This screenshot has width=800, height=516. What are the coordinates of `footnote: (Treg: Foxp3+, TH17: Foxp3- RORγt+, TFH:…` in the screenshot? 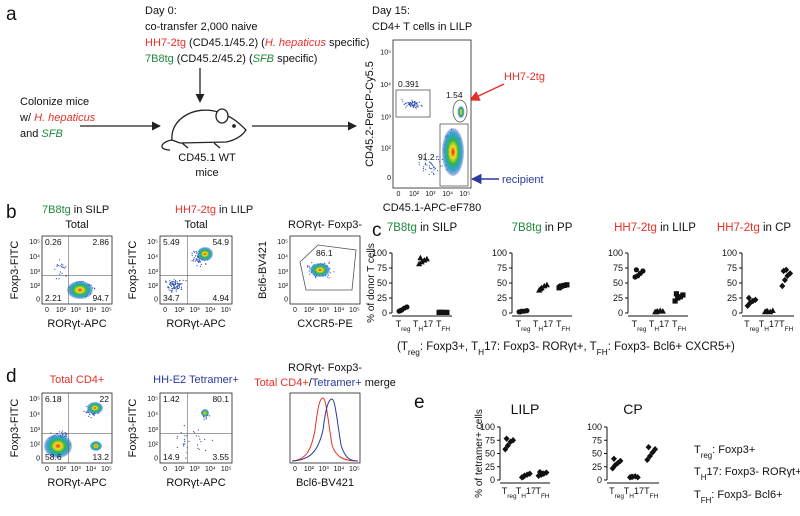 It's located at (566, 349).